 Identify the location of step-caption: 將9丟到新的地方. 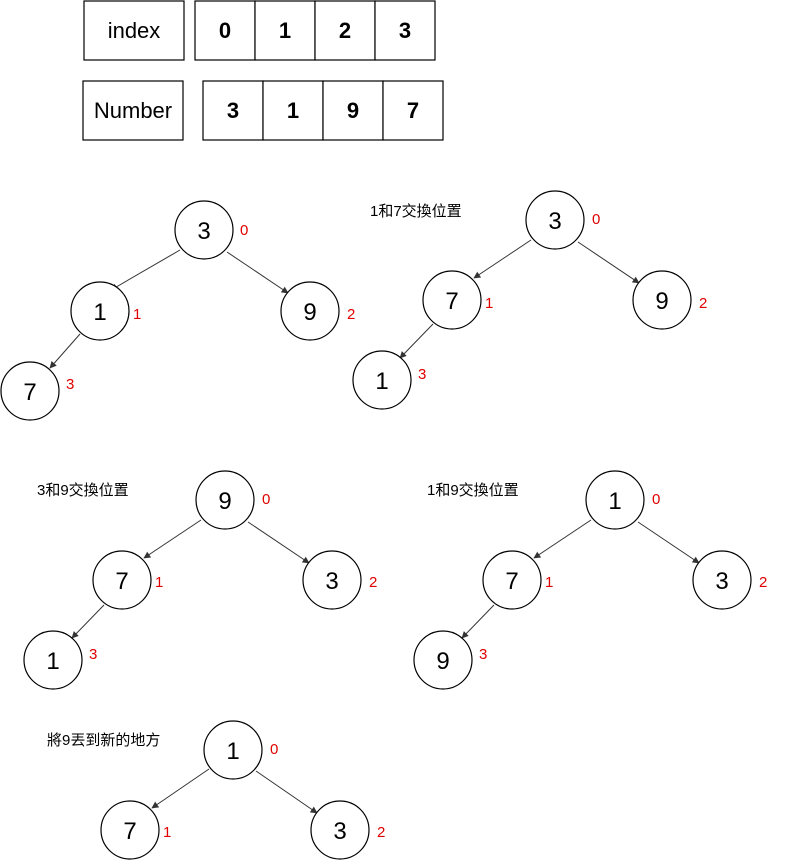
(103, 740).